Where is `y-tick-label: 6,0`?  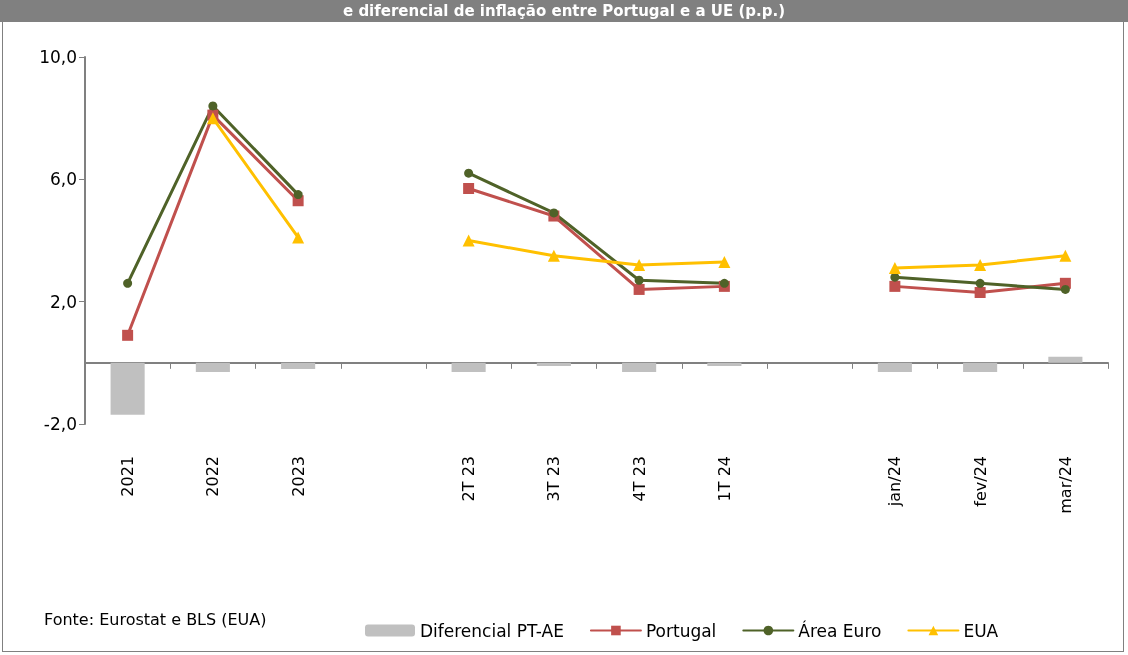
y-tick-label: 6,0 is located at coordinates (63, 179).